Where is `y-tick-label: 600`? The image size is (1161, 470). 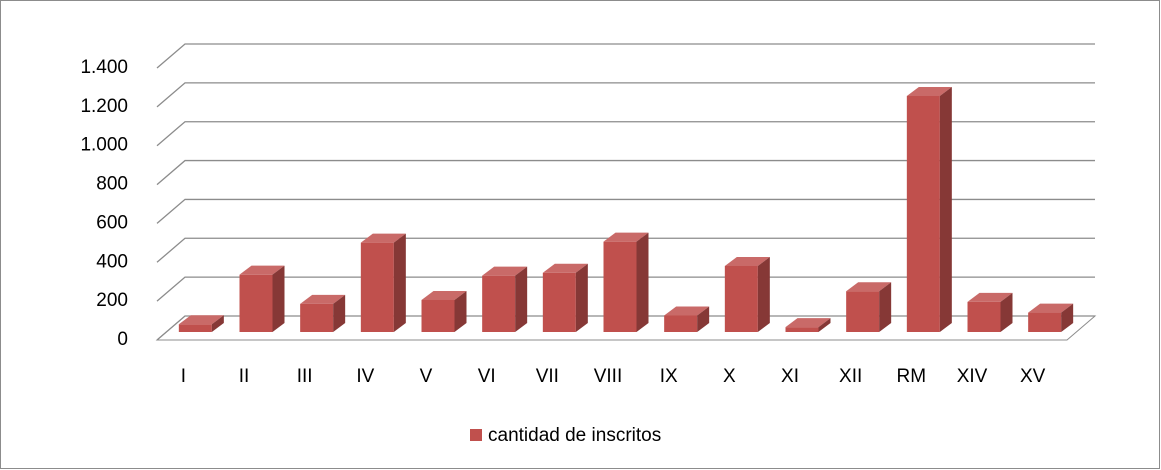
y-tick-label: 600 is located at coordinates (112, 222).